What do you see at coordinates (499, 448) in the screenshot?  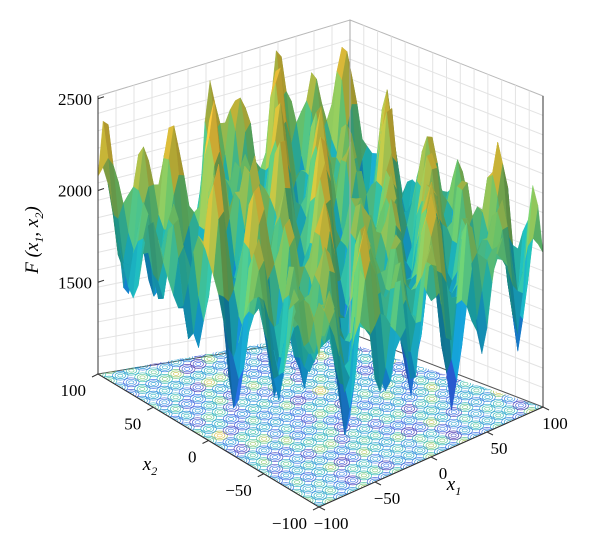 I see `x1-tick-label: 50` at bounding box center [499, 448].